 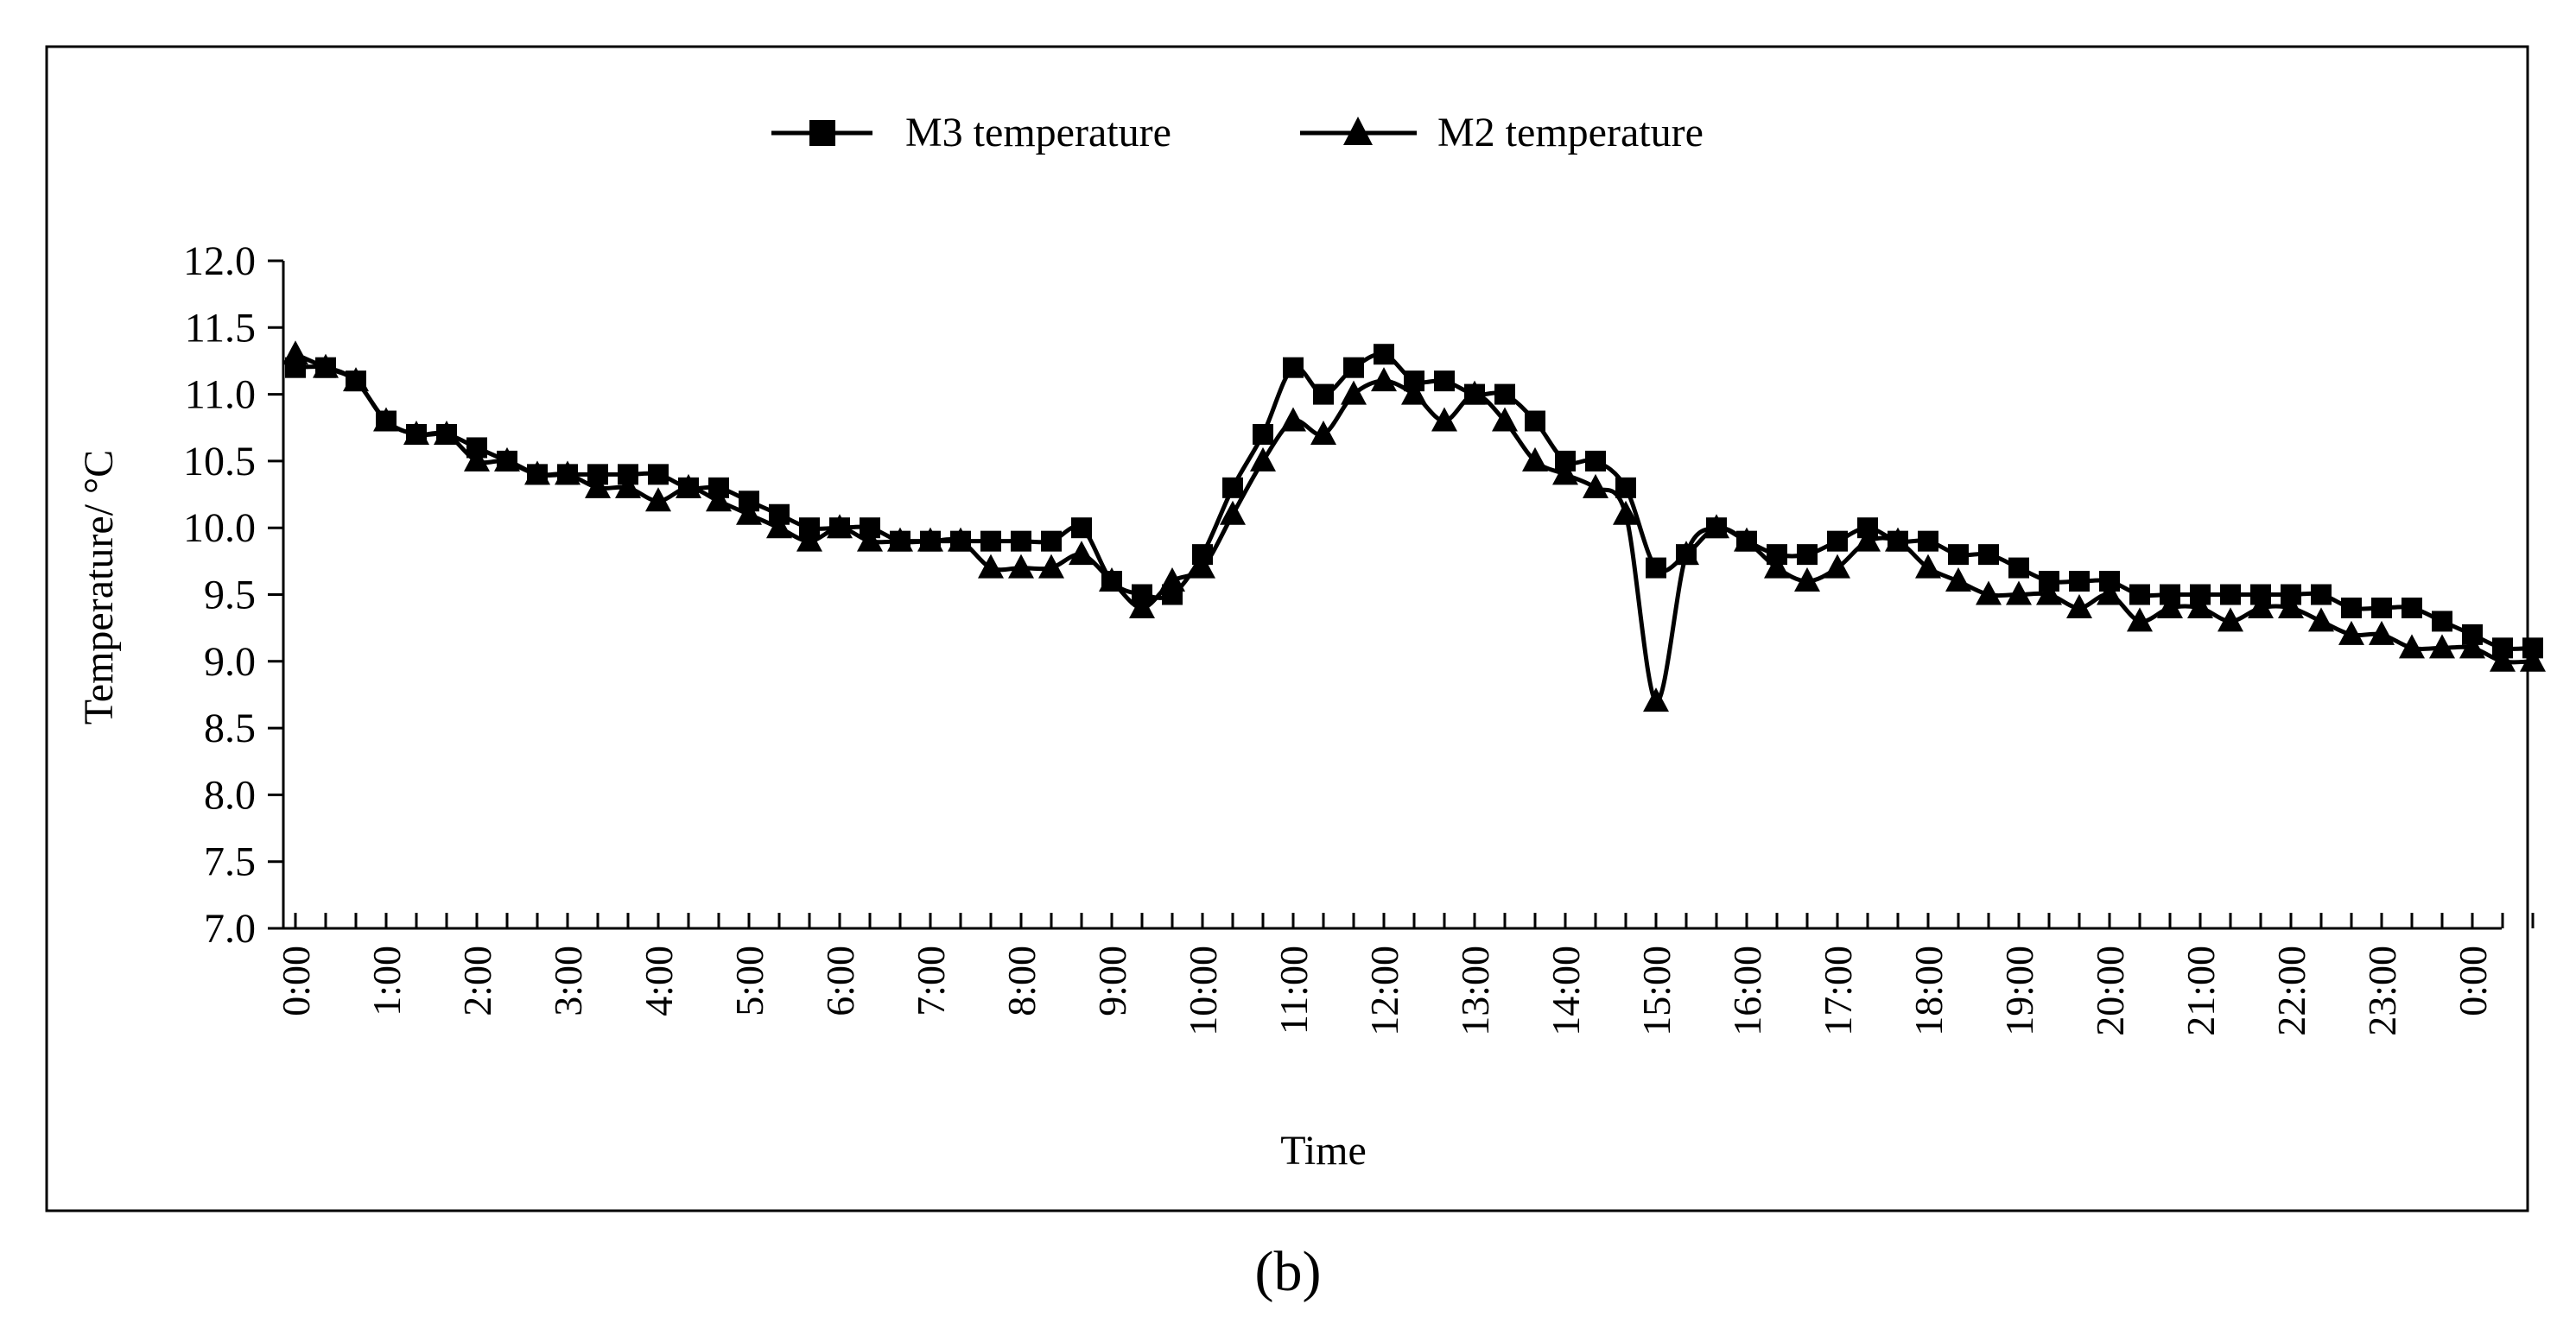 What do you see at coordinates (659, 981) in the screenshot?
I see `x-tick-label: 4:00` at bounding box center [659, 981].